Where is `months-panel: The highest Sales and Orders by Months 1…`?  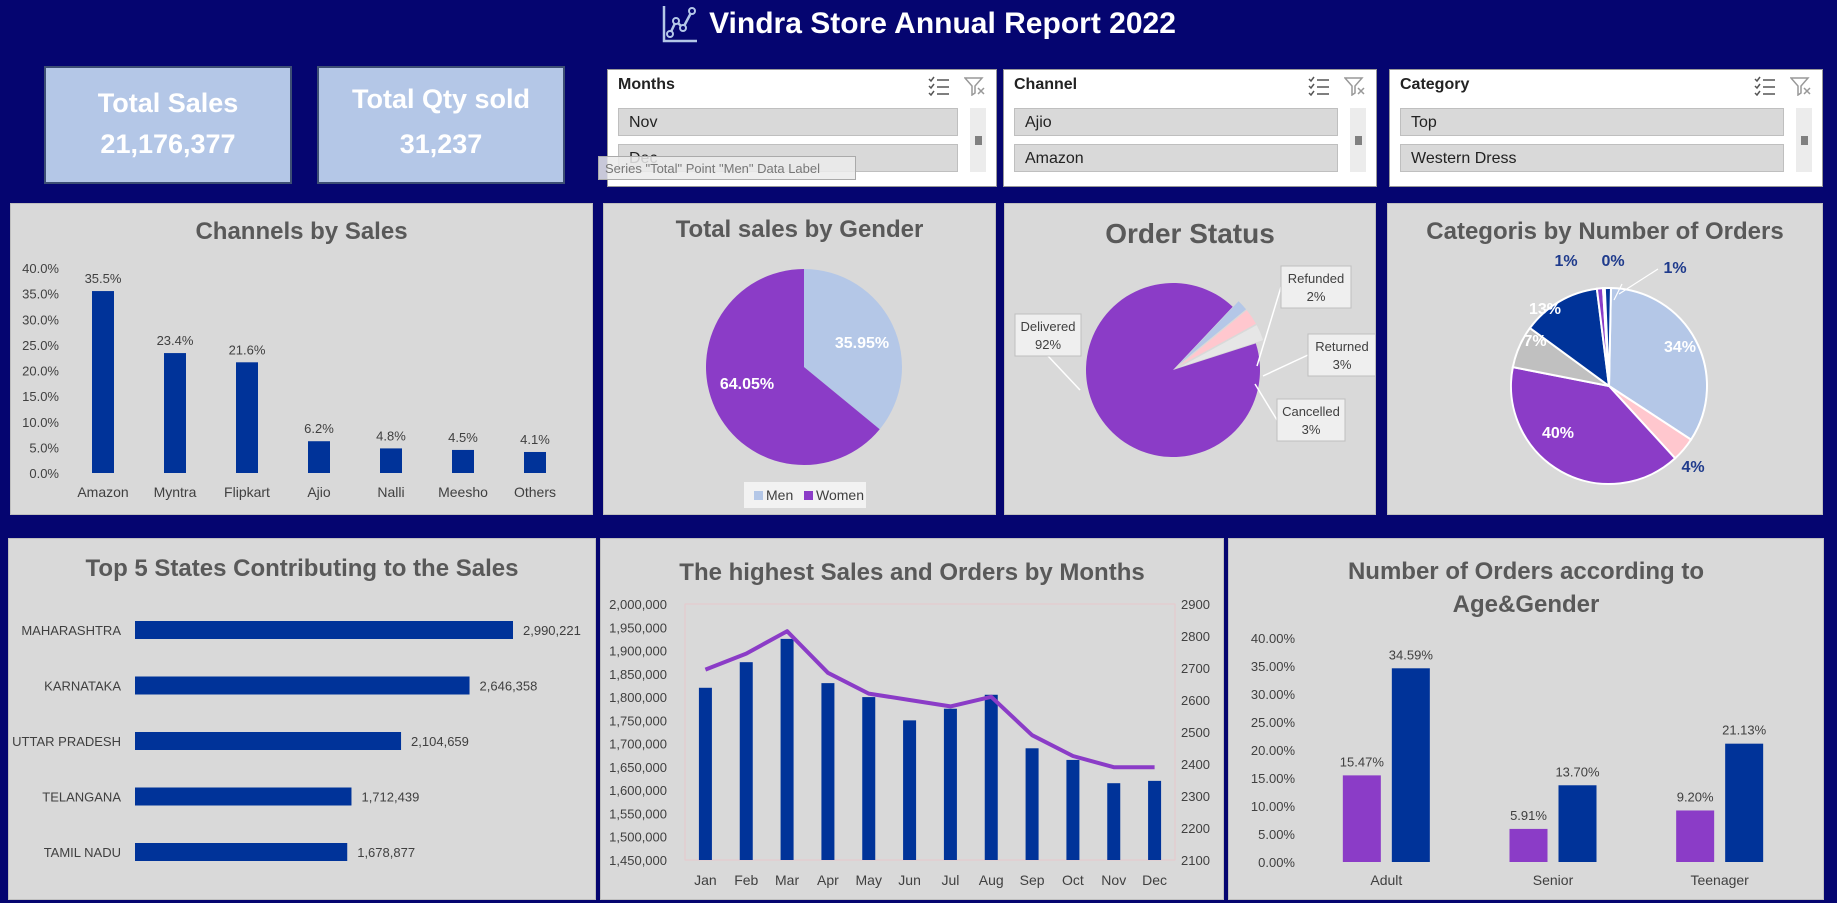 months-panel: The highest Sales and Orders by Months 1… is located at coordinates (912, 719).